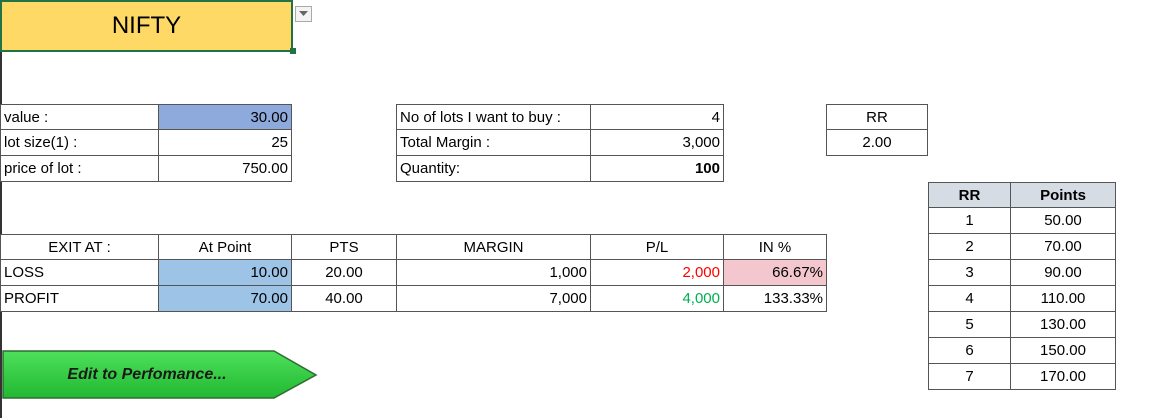  Describe the element at coordinates (1063, 324) in the screenshot. I see `rr-table-points: 130.00` at that location.